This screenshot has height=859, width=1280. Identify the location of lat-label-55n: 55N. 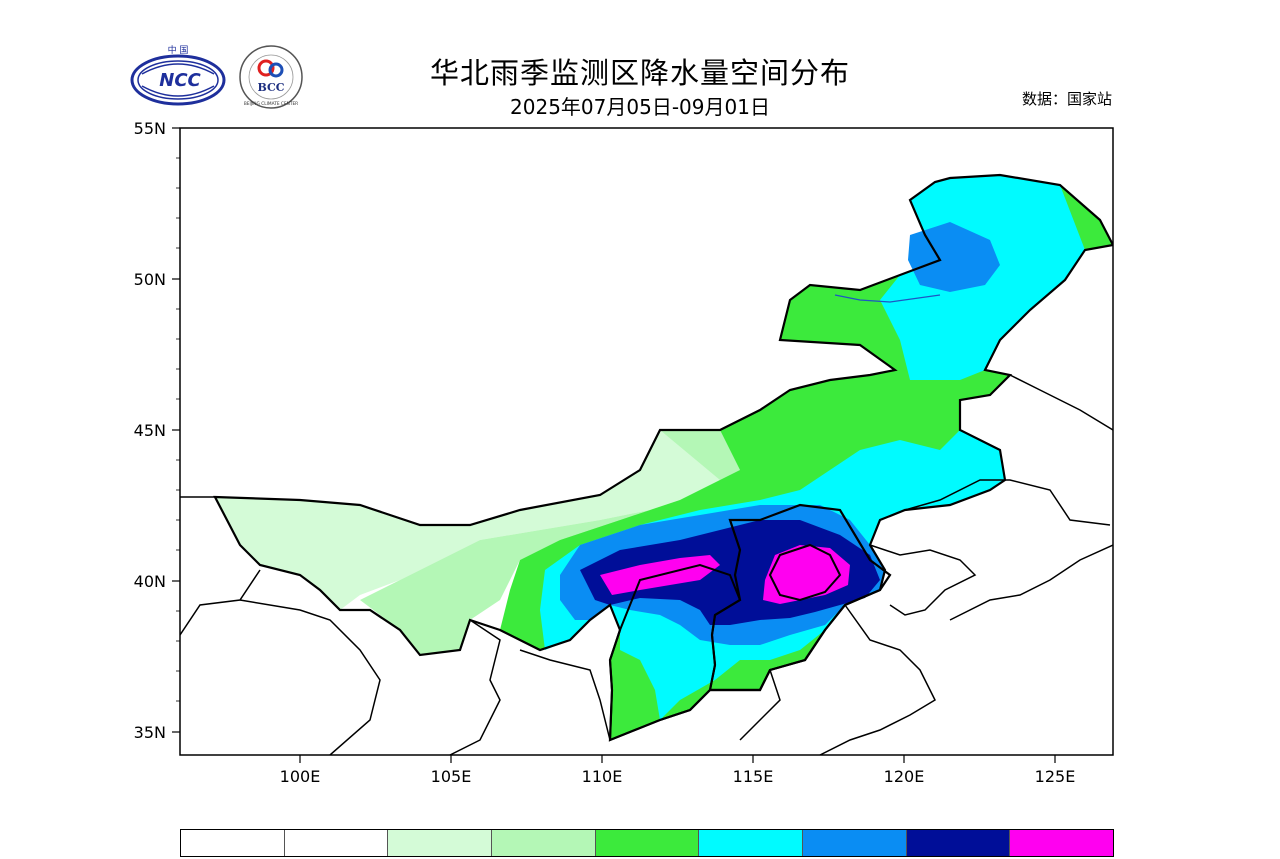
(150, 128).